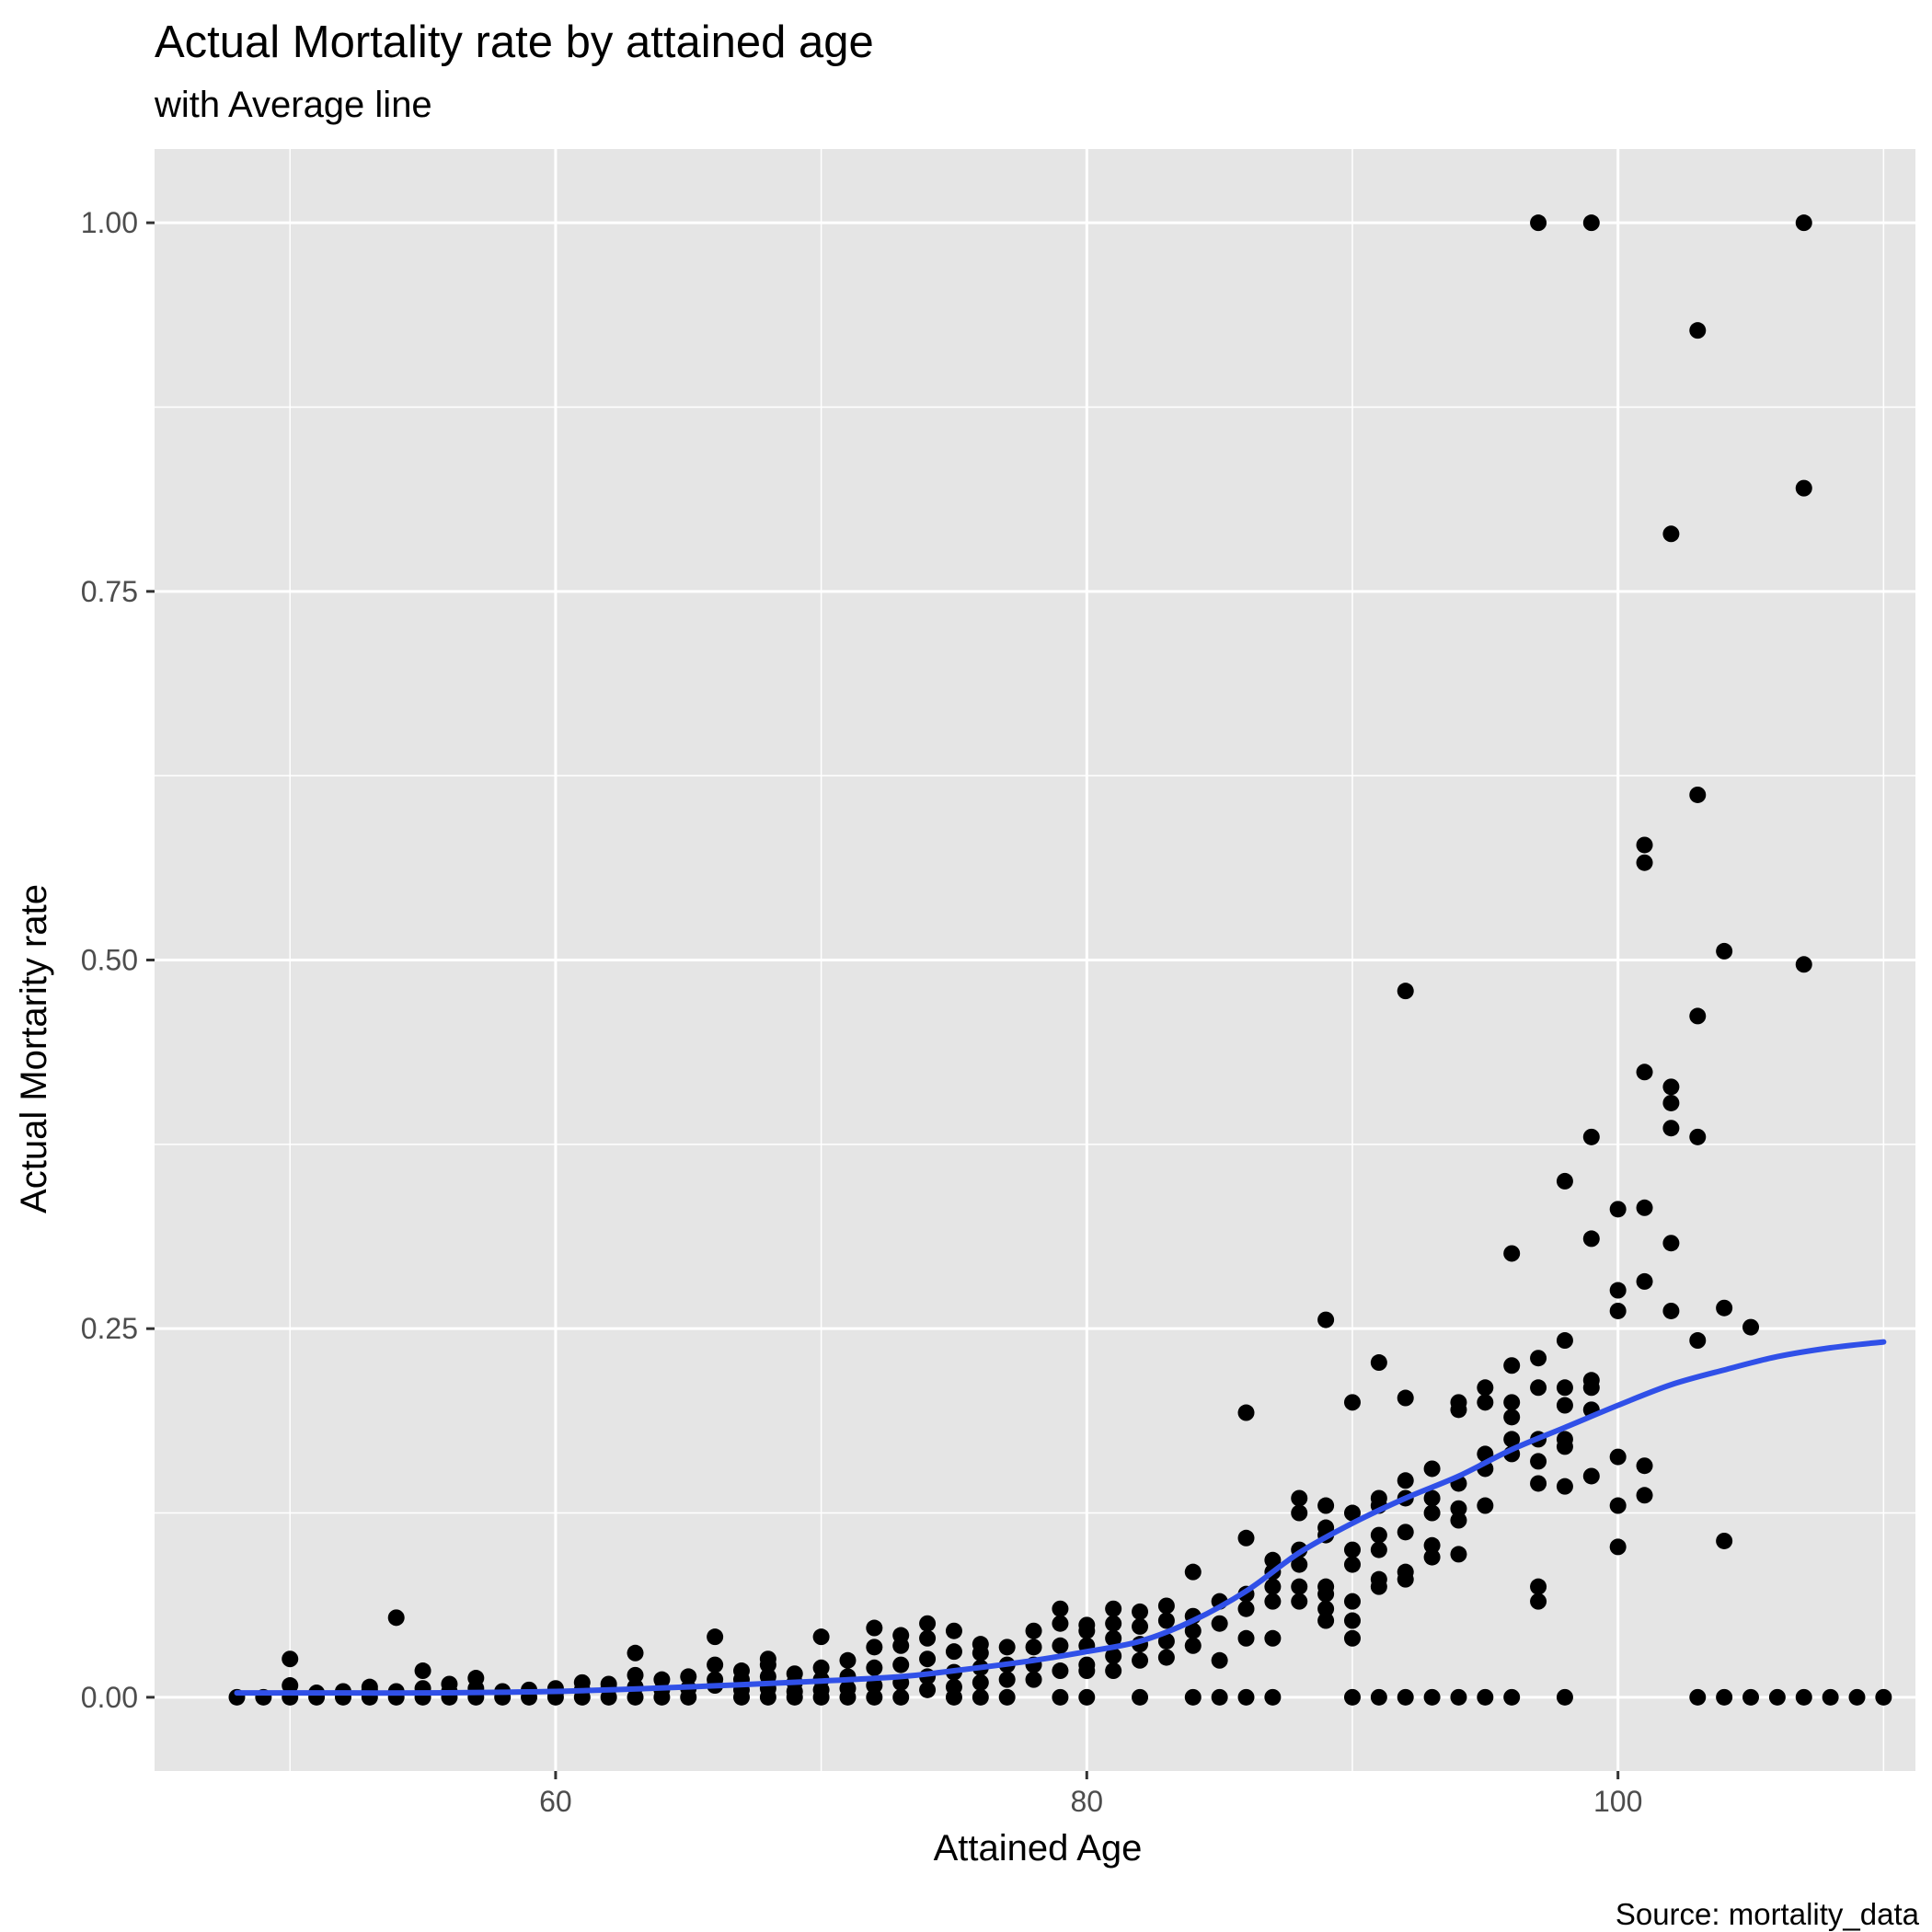 This screenshot has height=1932, width=1932. I want to click on chart-caption: Source: mortality_data, so click(1767, 1914).